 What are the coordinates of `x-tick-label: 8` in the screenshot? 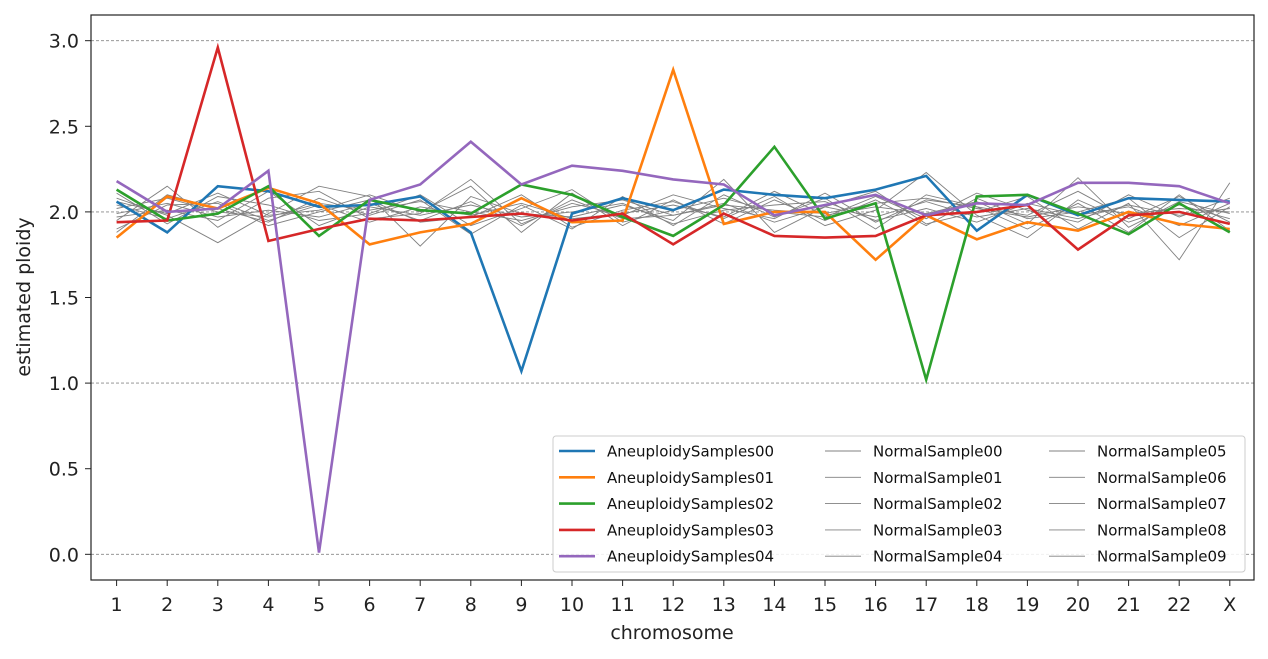 It's located at (471, 605).